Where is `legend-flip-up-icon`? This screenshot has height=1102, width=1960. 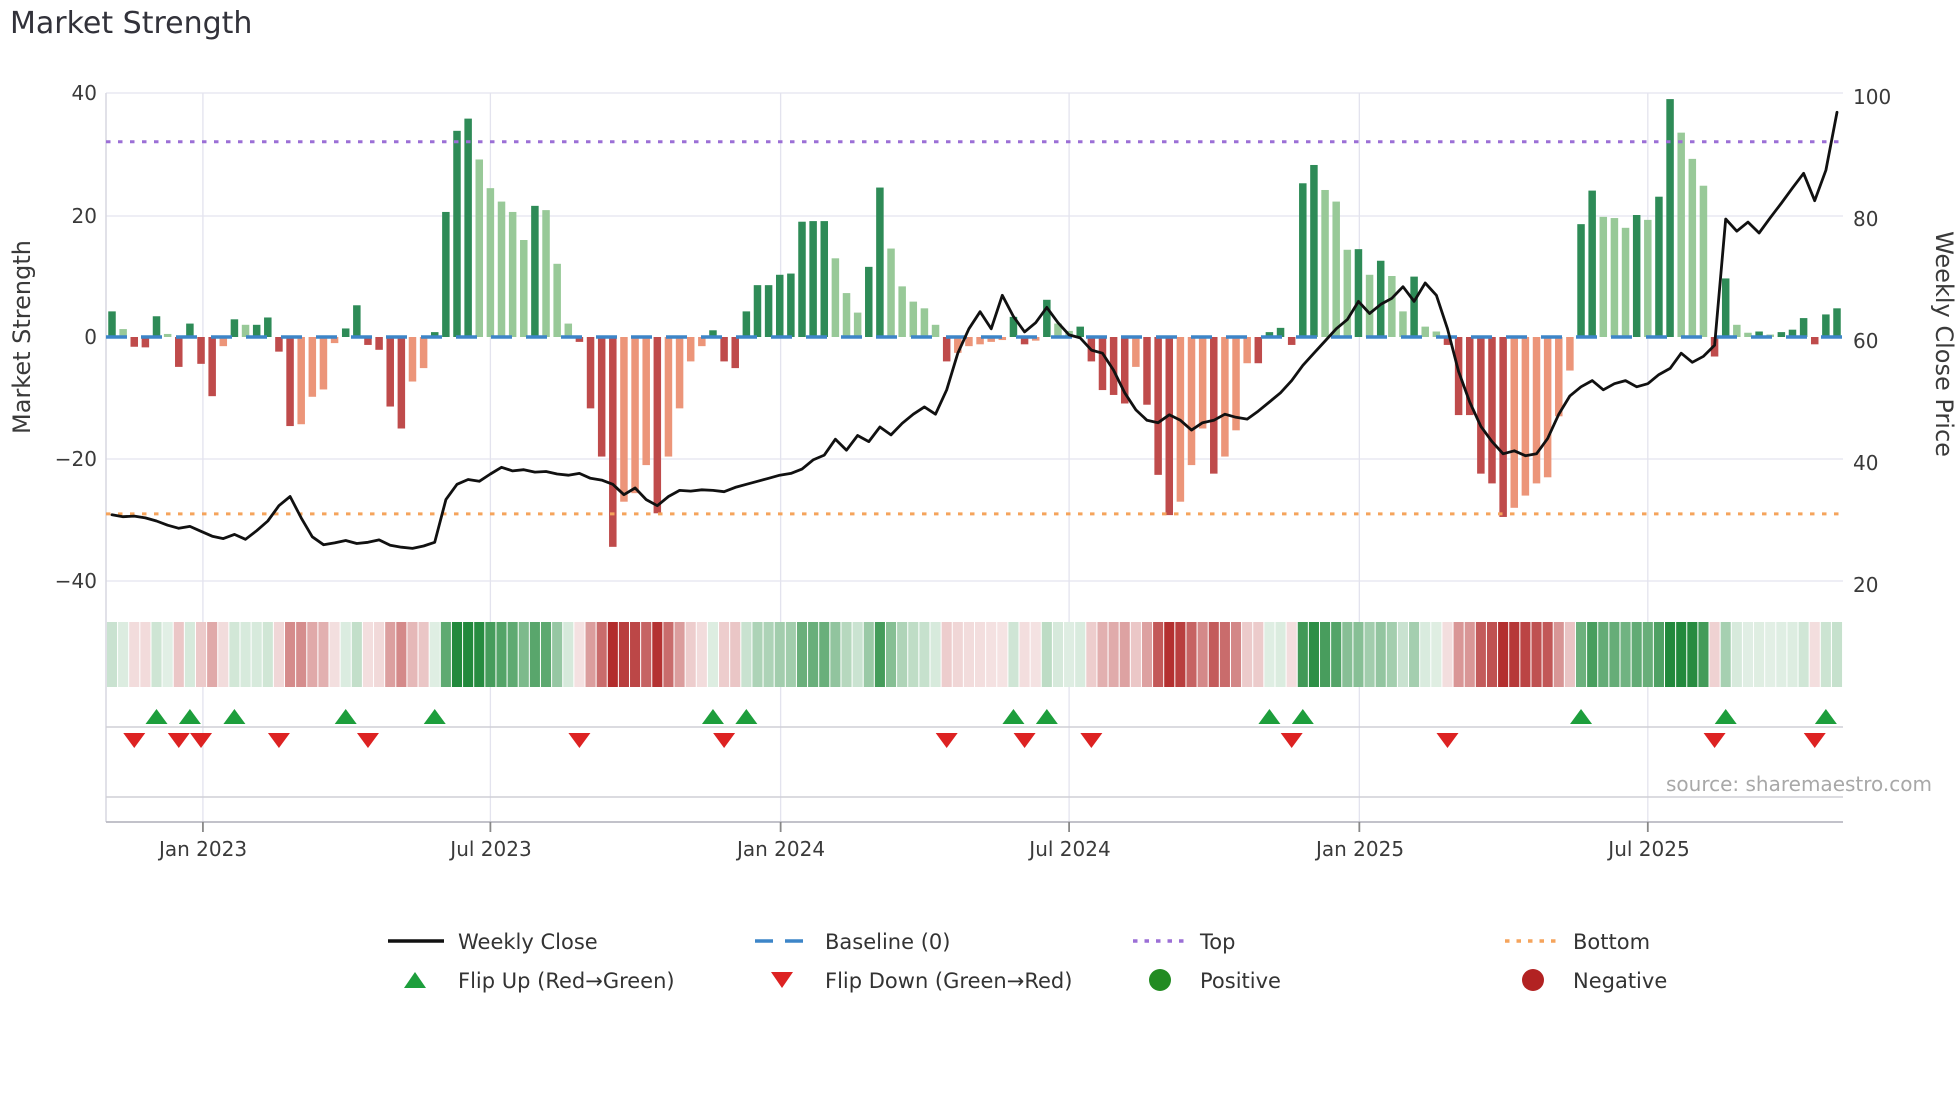
legend-flip-up-icon is located at coordinates (415, 980).